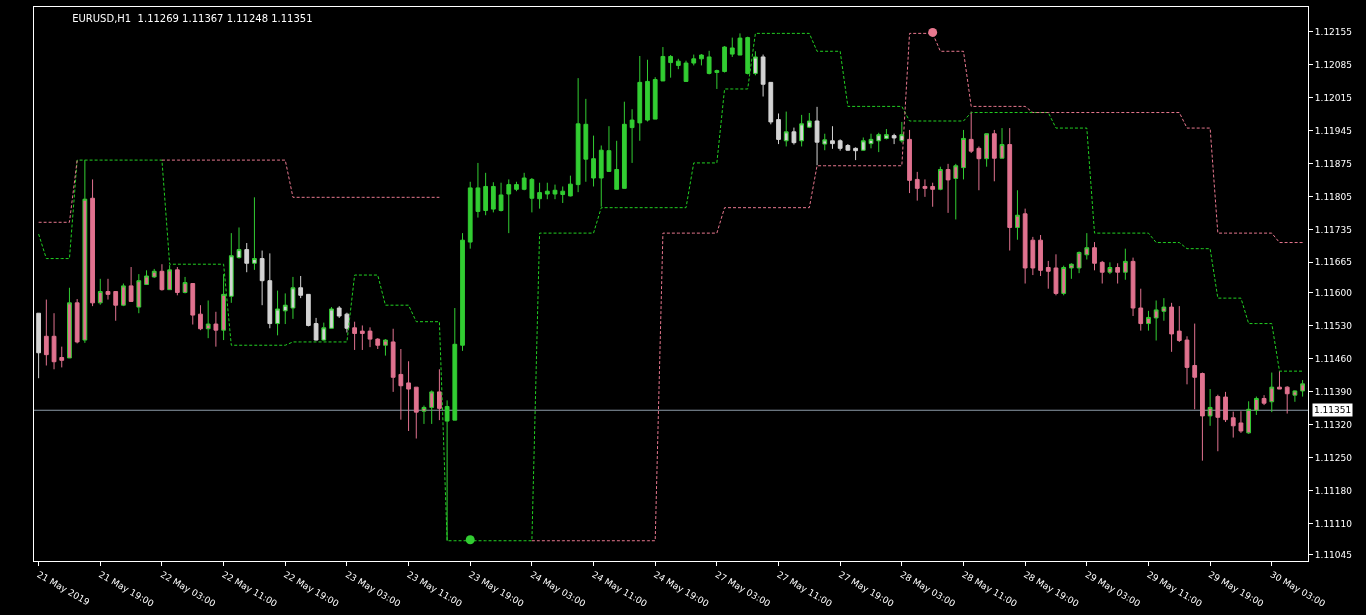 This screenshot has width=1366, height=615. What do you see at coordinates (1333, 457) in the screenshot?
I see `y-tick-label: 1.11250` at bounding box center [1333, 457].